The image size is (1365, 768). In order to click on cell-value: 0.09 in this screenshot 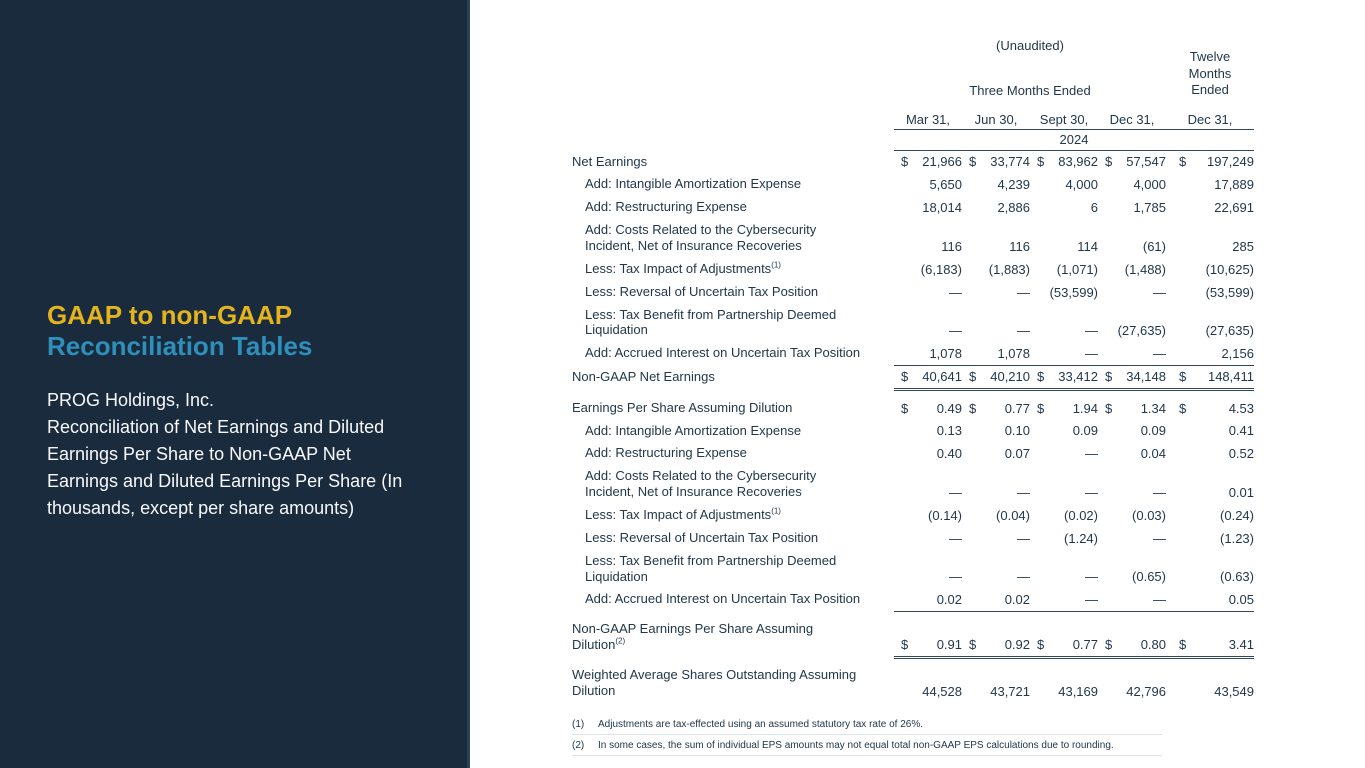, I will do `click(1153, 431)`.